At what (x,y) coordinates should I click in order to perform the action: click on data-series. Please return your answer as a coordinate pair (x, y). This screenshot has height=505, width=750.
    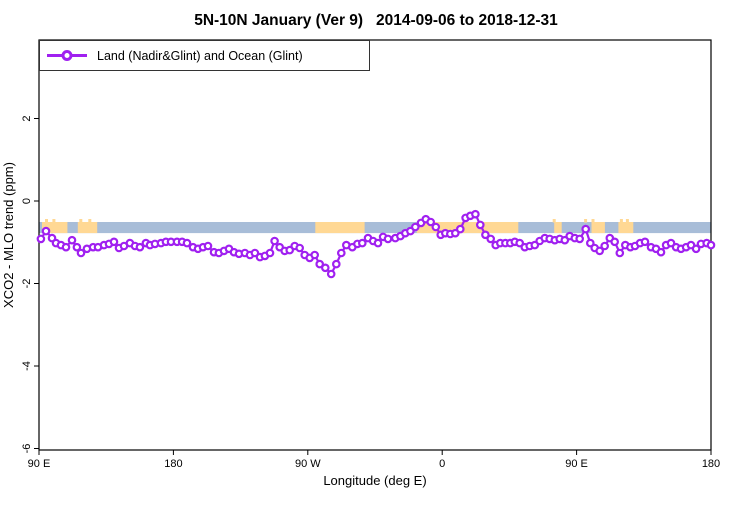
    Looking at the image, I should click on (376, 244).